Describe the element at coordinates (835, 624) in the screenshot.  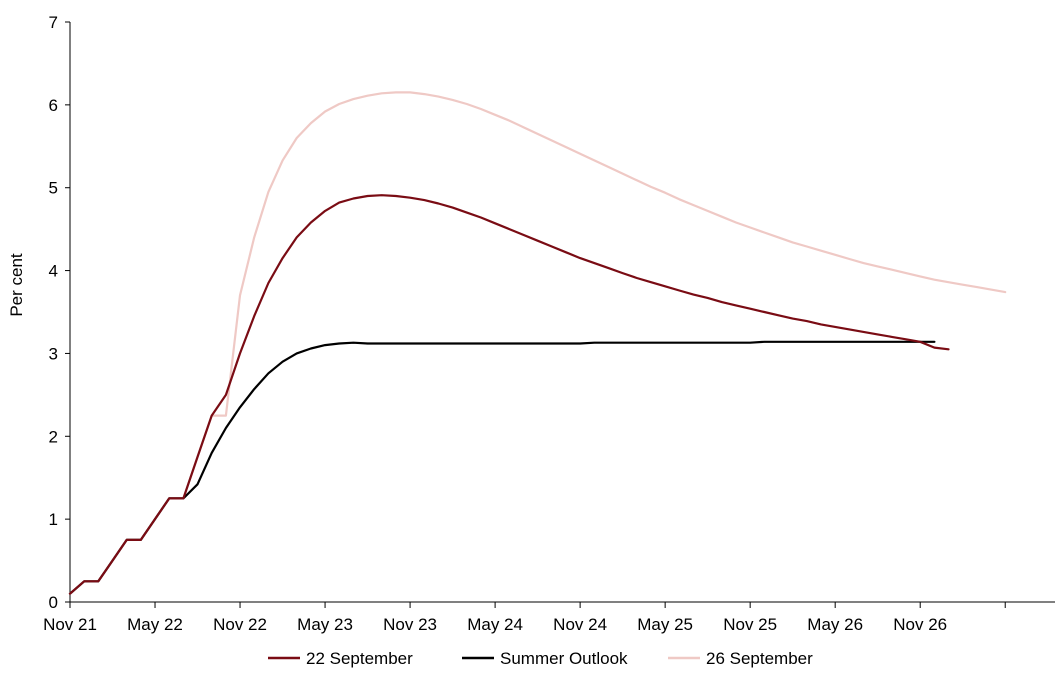
I see `x-tick-label: May 26` at that location.